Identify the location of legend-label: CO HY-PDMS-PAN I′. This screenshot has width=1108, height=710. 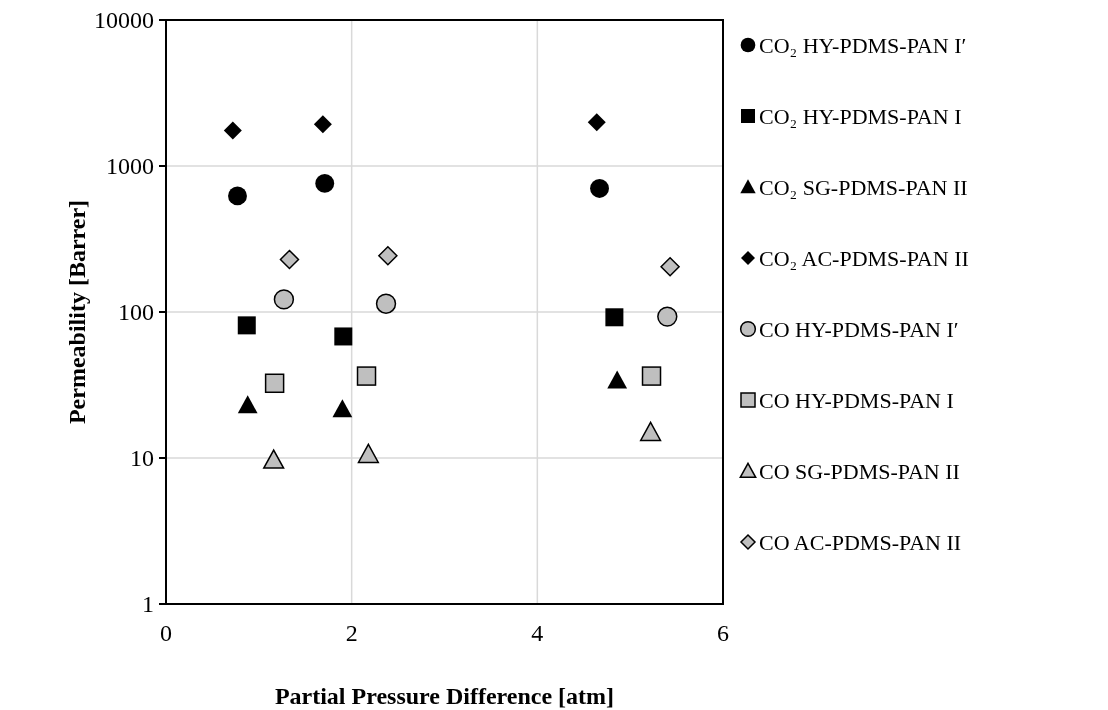
(859, 329).